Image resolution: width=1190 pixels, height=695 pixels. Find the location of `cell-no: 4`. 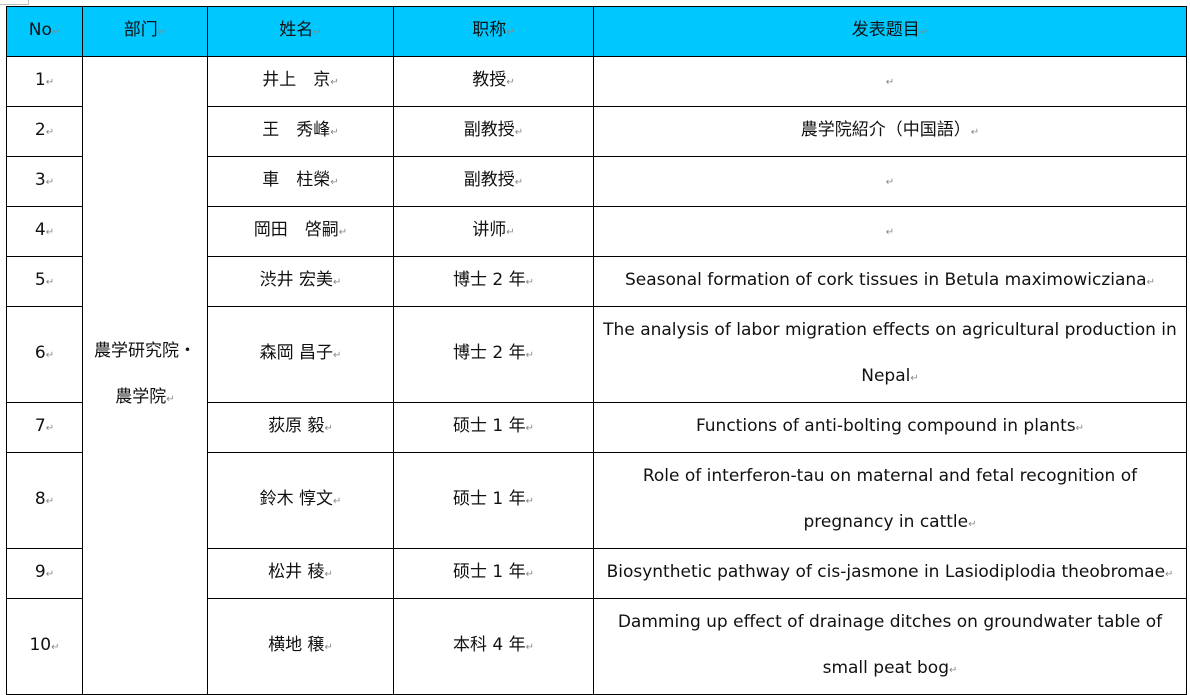

cell-no: 4 is located at coordinates (44, 231).